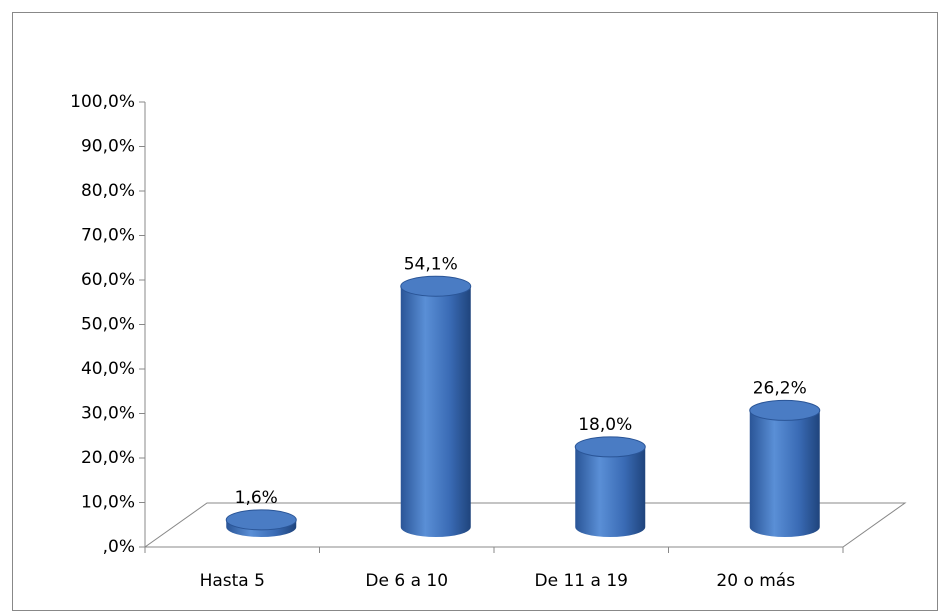 The width and height of the screenshot is (939, 612). What do you see at coordinates (108, 369) in the screenshot?
I see `y-tick-label: 40,0%` at bounding box center [108, 369].